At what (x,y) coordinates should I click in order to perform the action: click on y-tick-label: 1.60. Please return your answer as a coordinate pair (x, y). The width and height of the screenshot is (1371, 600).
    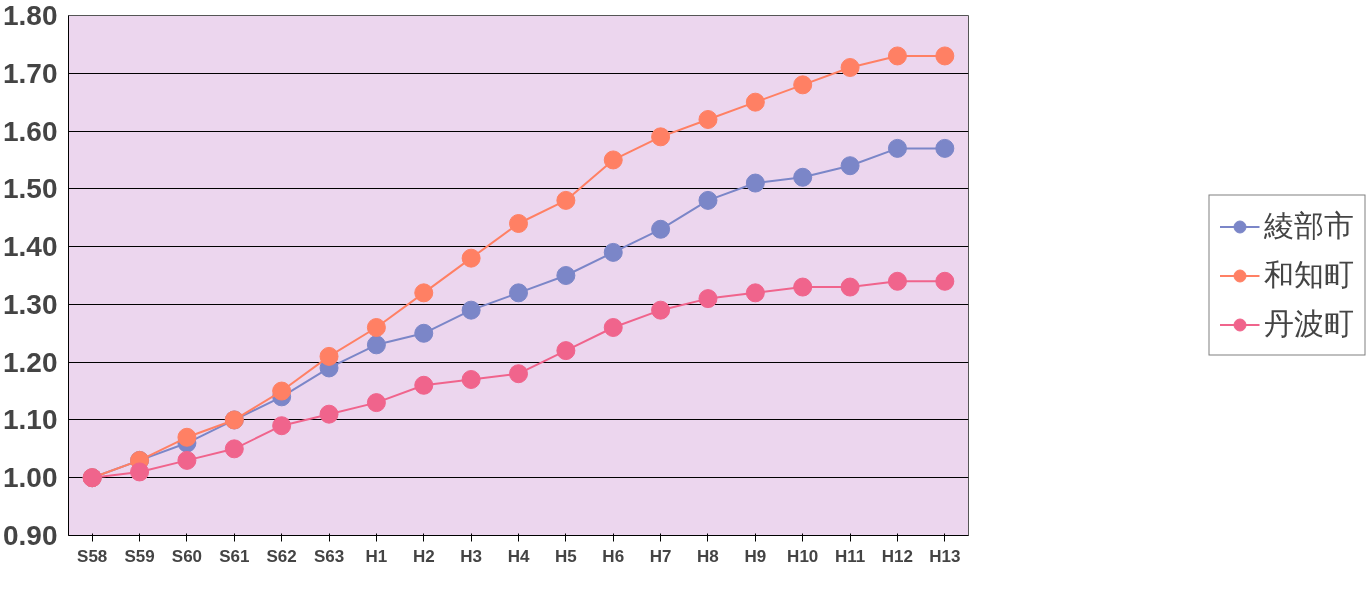
    Looking at the image, I should click on (30, 131).